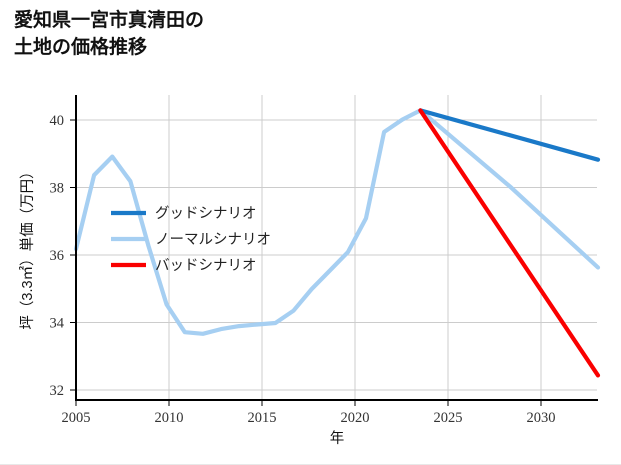  What do you see at coordinates (73, 255) in the screenshot?
I see `y-axis-ticks` at bounding box center [73, 255].